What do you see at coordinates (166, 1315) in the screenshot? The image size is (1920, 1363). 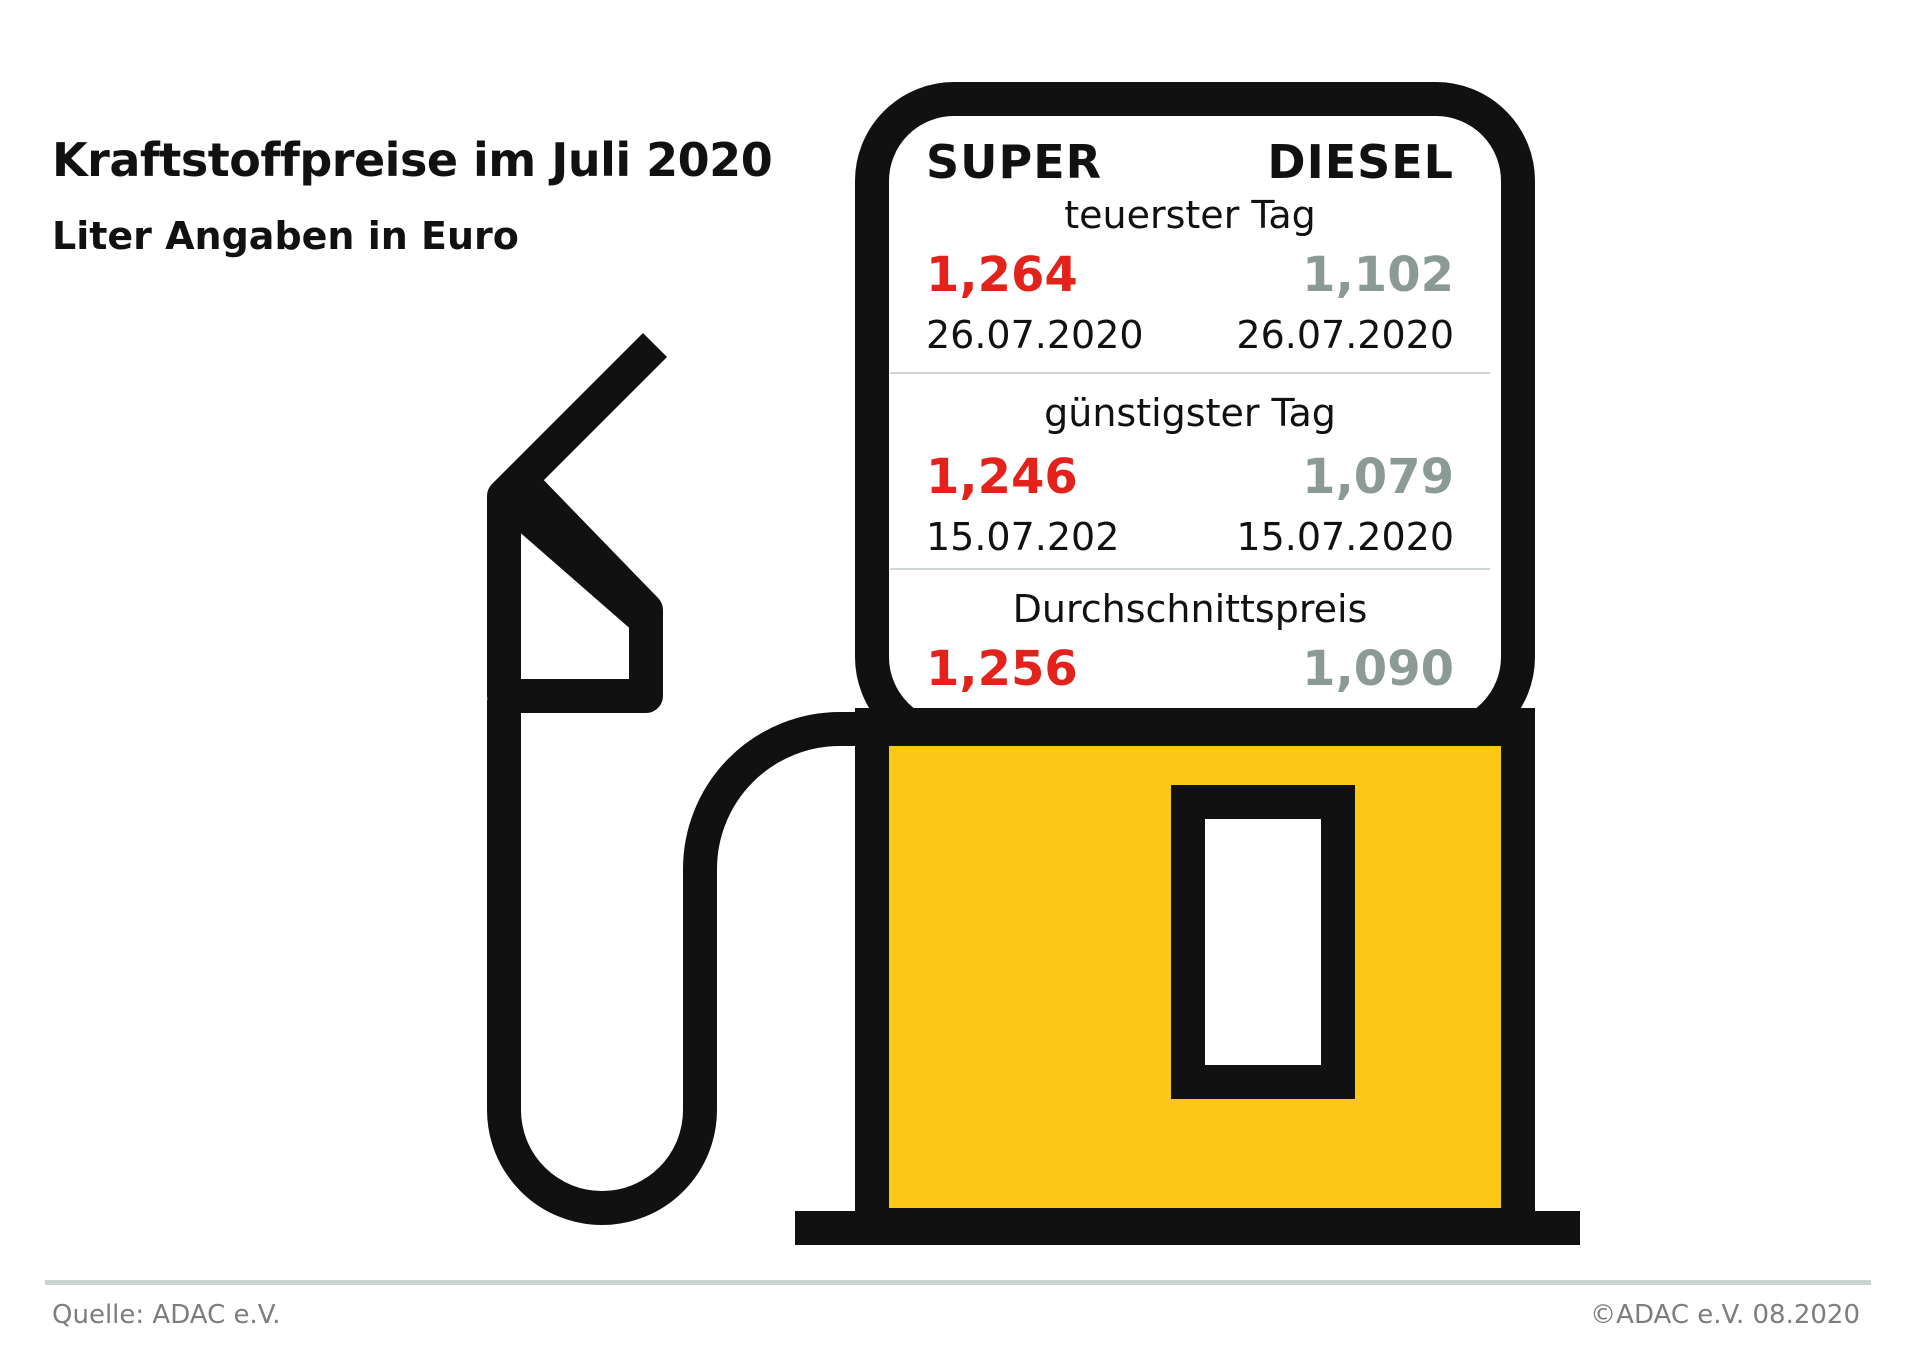 I see `footer-source: Quelle: ADAC e.V.` at bounding box center [166, 1315].